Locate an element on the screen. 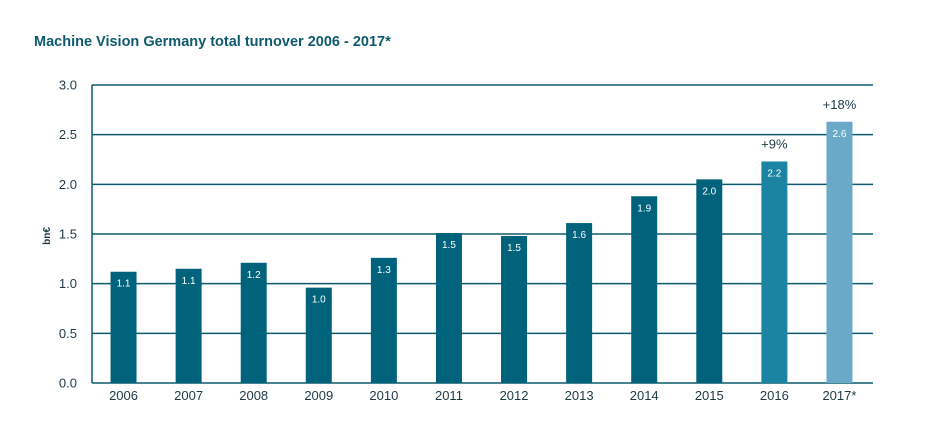 The image size is (952, 431). y-tick-label: 1.0 is located at coordinates (68, 283).